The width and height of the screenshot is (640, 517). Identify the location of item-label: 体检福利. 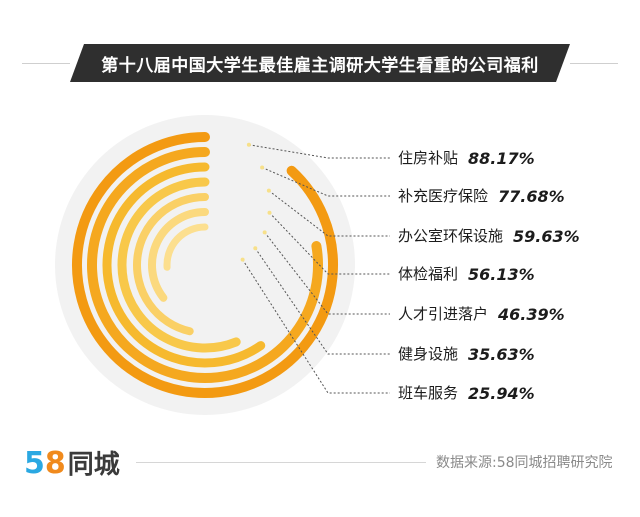
(428, 274).